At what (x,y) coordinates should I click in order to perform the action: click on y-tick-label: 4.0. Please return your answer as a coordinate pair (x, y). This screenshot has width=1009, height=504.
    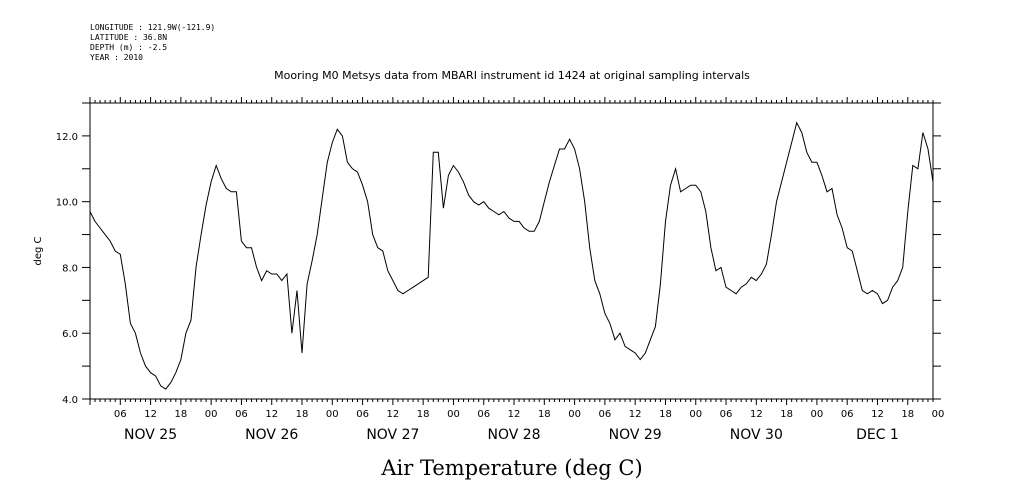
    Looking at the image, I should click on (70, 400).